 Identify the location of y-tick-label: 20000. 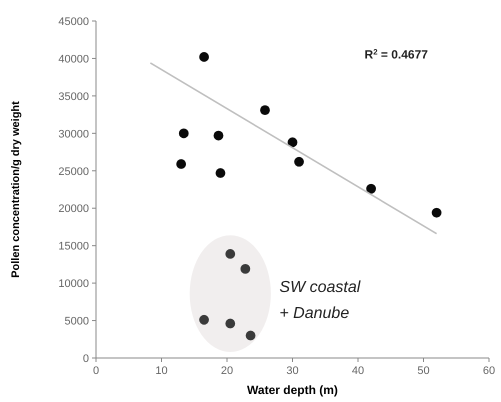
(73, 209).